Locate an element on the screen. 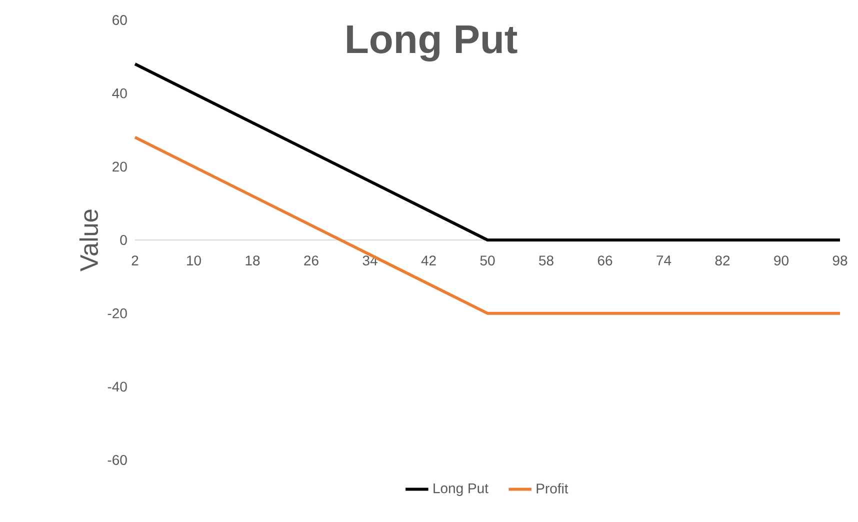 Image resolution: width=858 pixels, height=522 pixels. y-tick-label: -20 is located at coordinates (117, 313).